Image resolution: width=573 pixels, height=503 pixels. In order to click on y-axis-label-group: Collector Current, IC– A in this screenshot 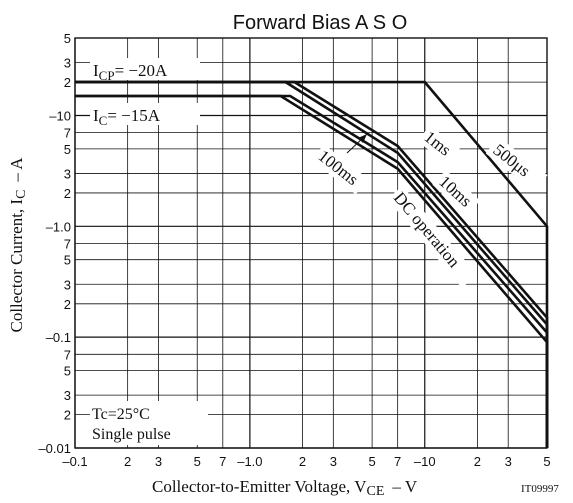, I will do `click(18, 245)`.